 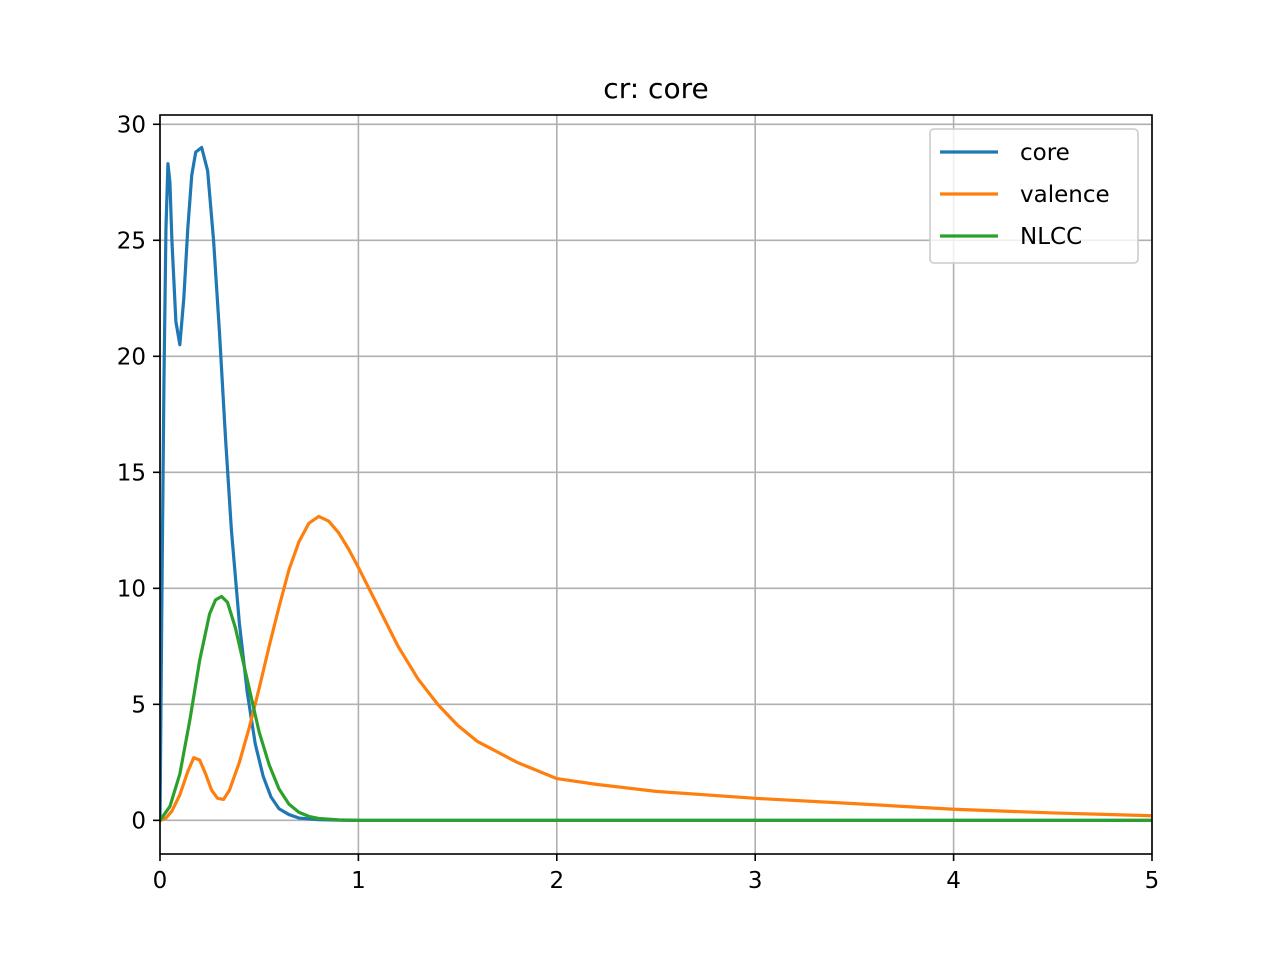 I want to click on y-tick-label: 5, so click(x=138, y=705).